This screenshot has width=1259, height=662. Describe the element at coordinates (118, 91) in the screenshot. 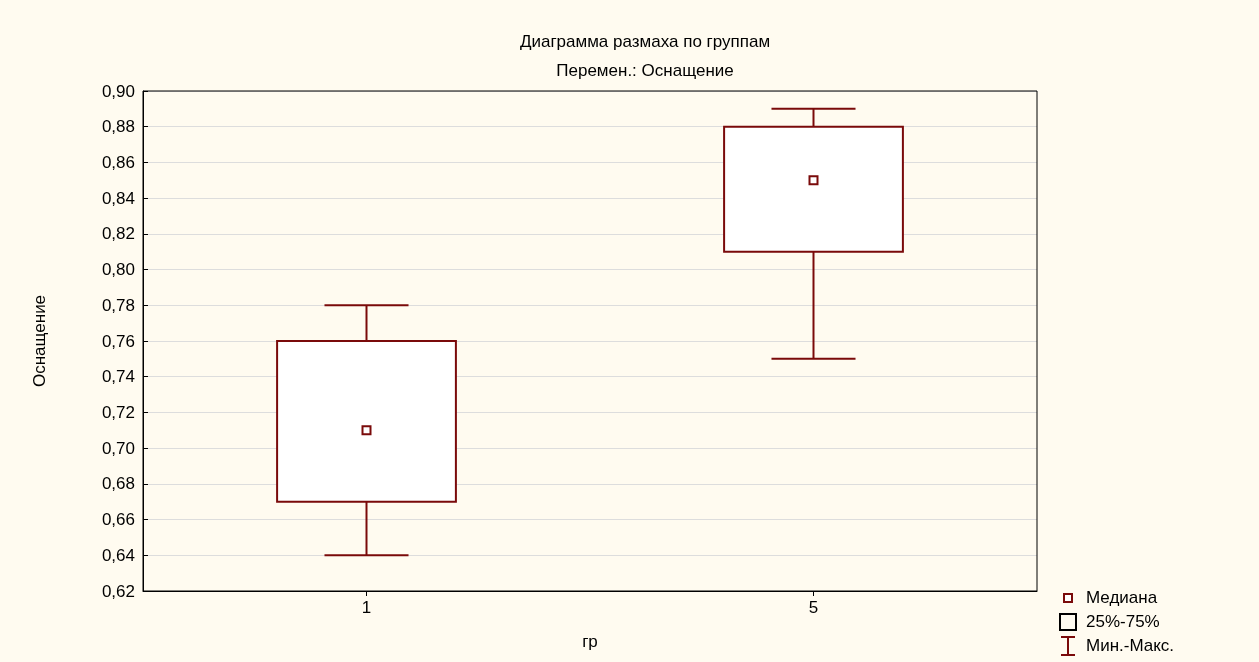

I see `y-tick-label: 0,90` at that location.